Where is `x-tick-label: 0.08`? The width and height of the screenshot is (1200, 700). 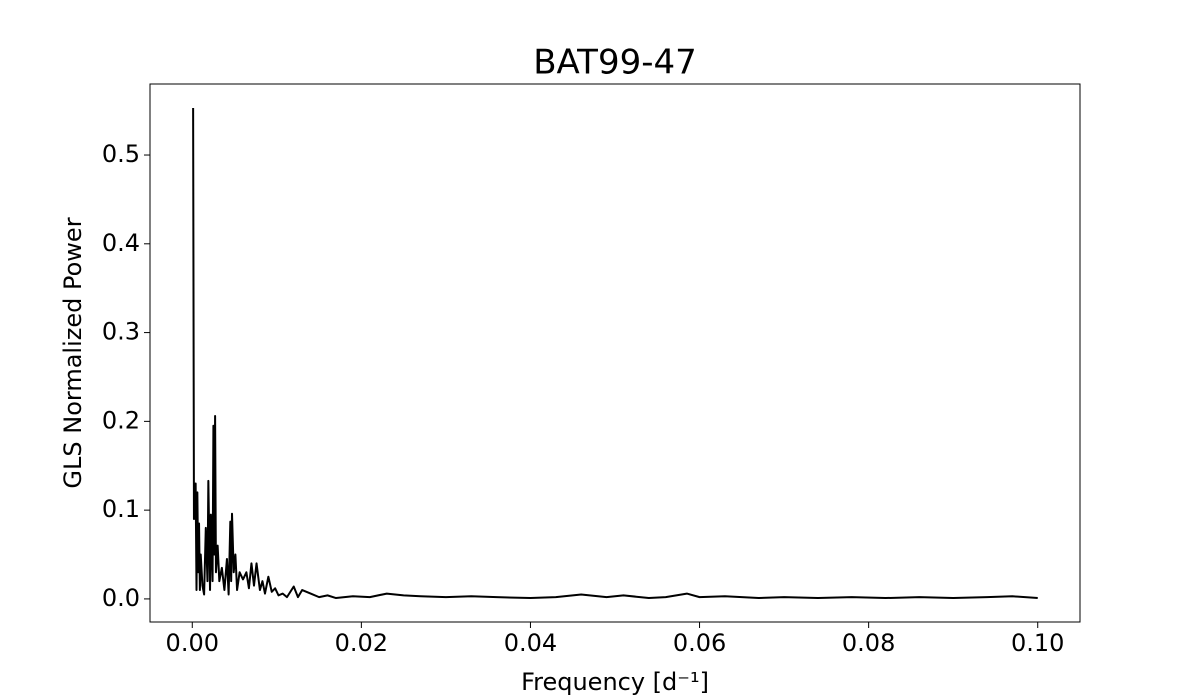
x-tick-label: 0.08 is located at coordinates (868, 643).